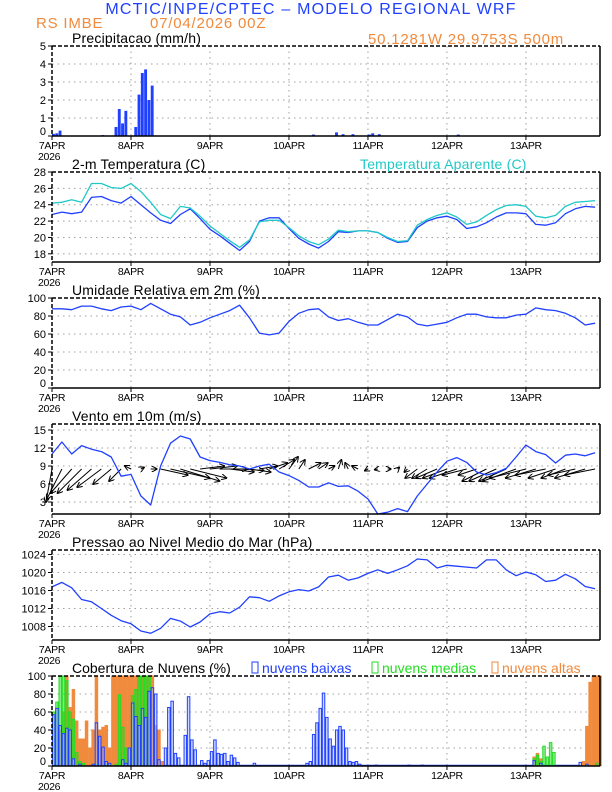  I want to click on clouds-marks, so click(326, 721).